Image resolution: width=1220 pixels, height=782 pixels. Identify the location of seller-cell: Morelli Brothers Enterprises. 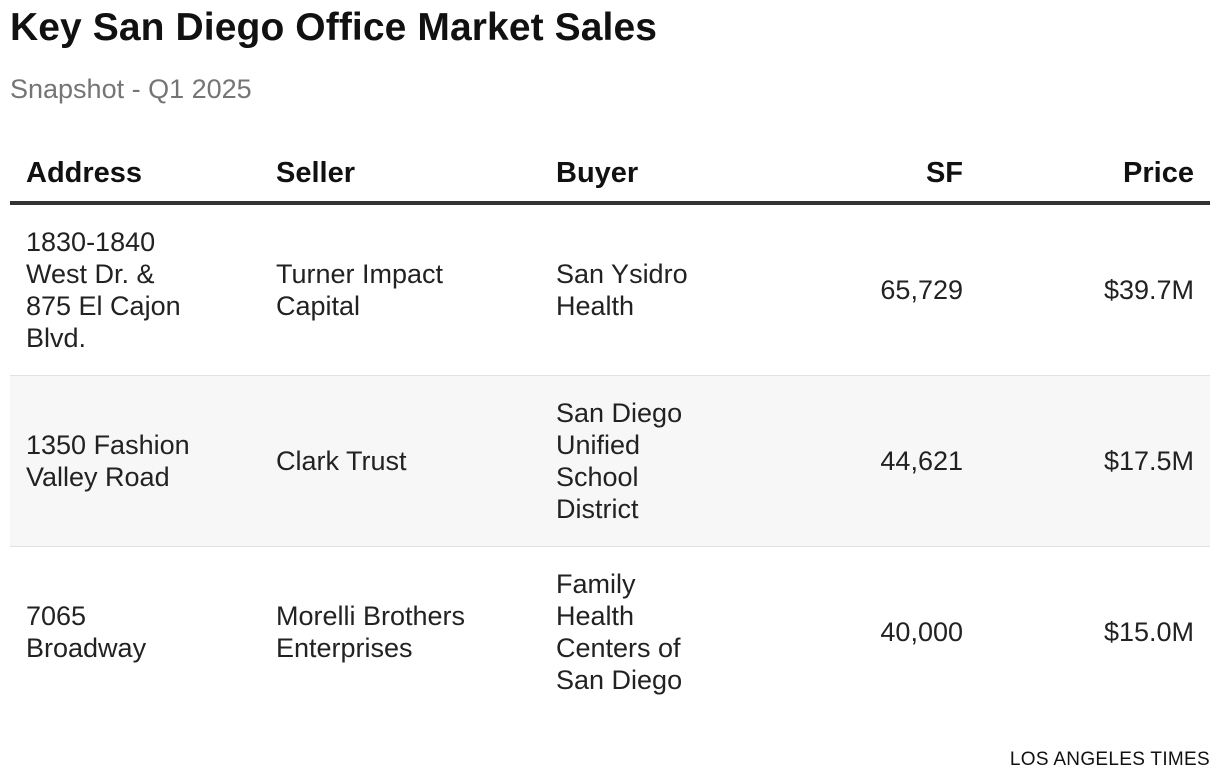
(400, 631).